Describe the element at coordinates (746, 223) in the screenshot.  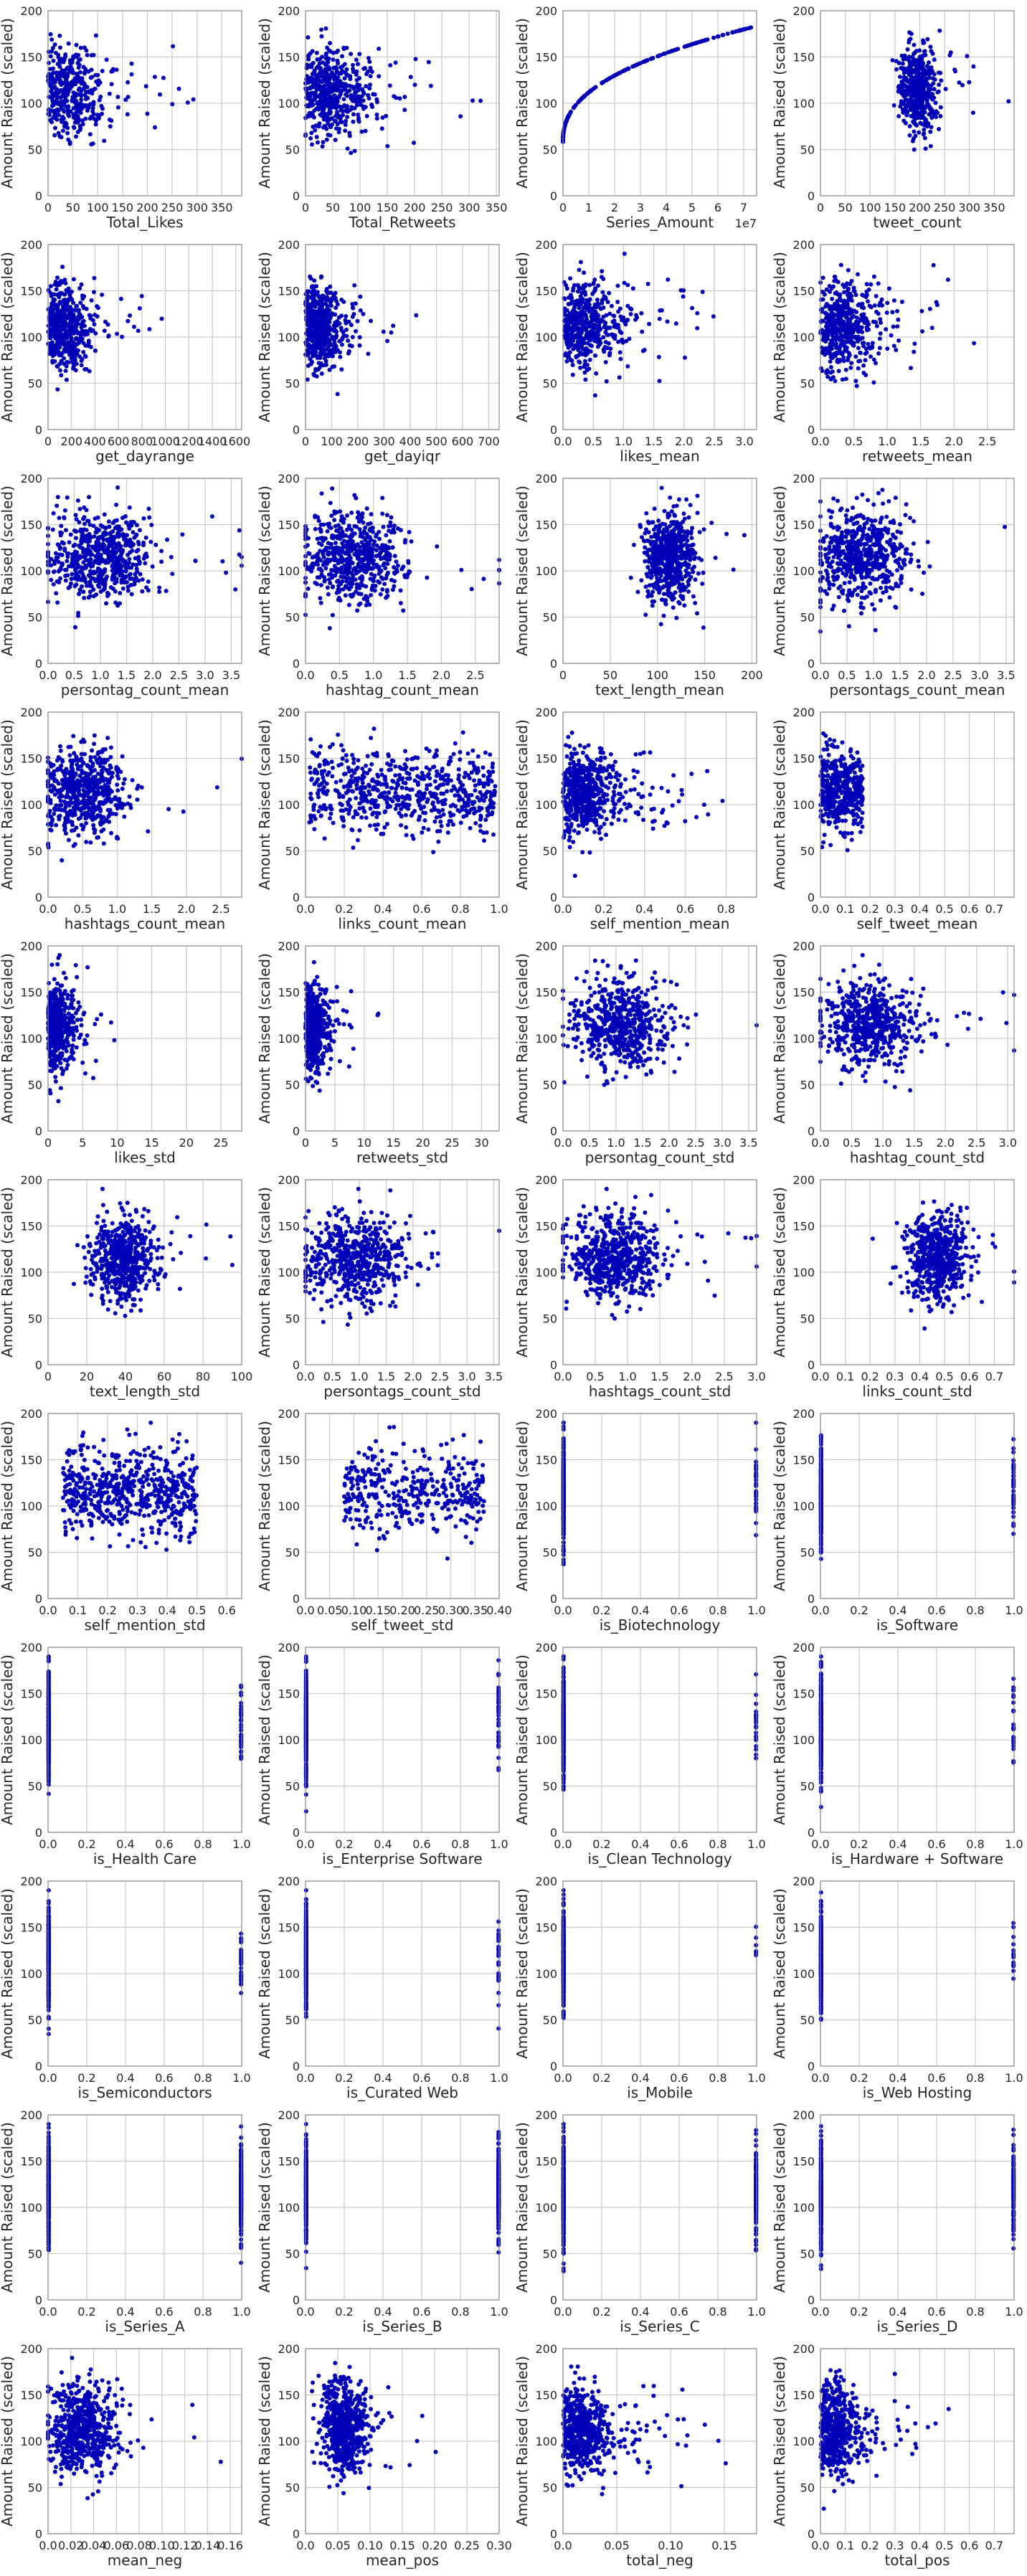
I see `x-axis-offset-label: 1e7` at that location.